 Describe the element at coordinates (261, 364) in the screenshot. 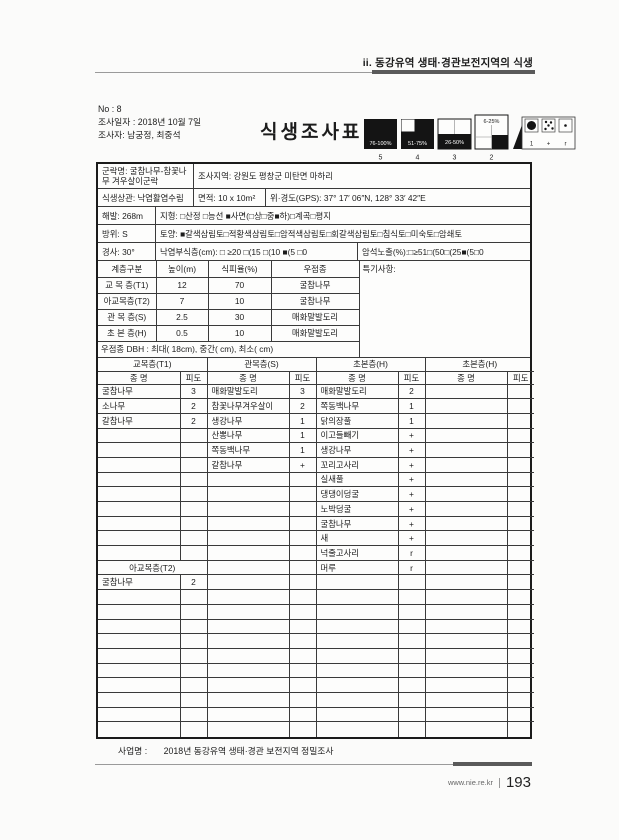

I see `group-header-s: 관목층(S)` at that location.